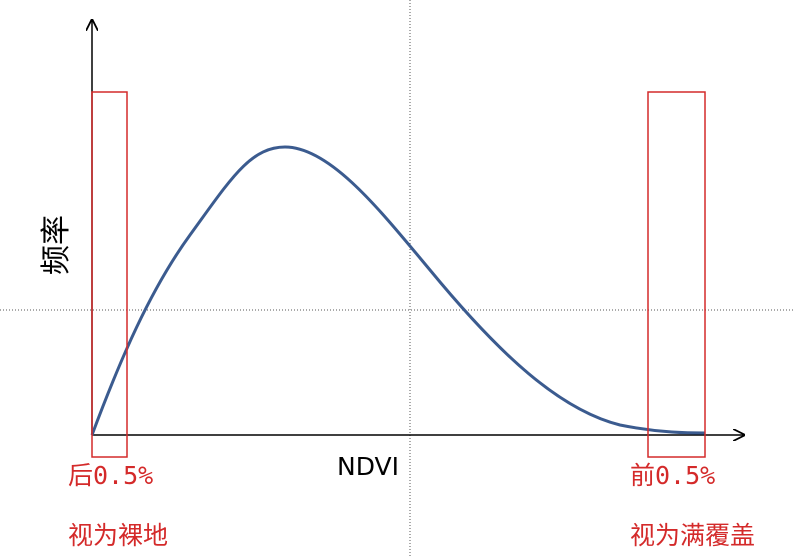 The width and height of the screenshot is (795, 558). What do you see at coordinates (676, 274) in the screenshot?
I see `right-box` at bounding box center [676, 274].